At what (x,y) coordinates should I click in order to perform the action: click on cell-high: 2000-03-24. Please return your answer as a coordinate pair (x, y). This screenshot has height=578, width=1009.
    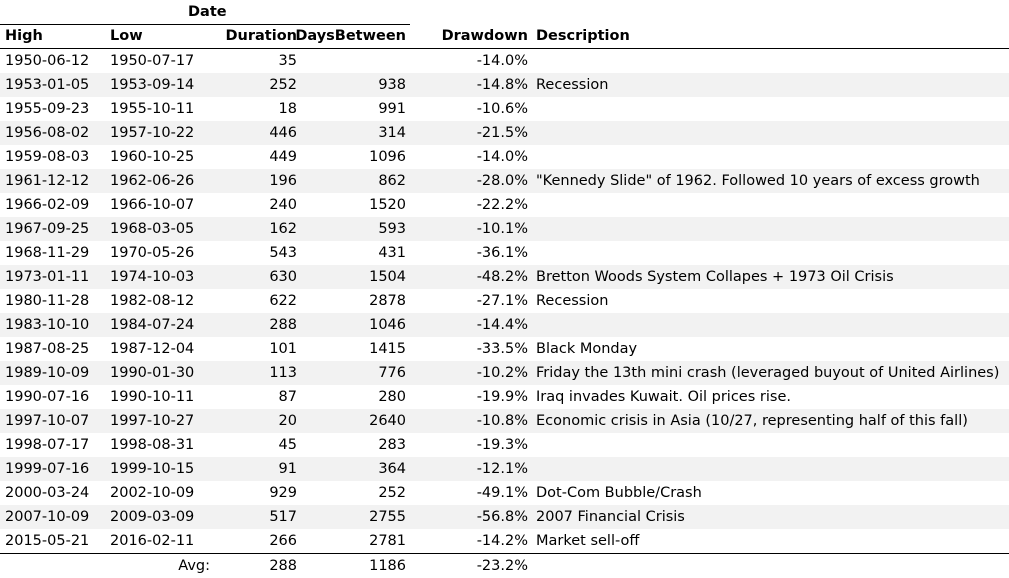
    Looking at the image, I should click on (47, 493).